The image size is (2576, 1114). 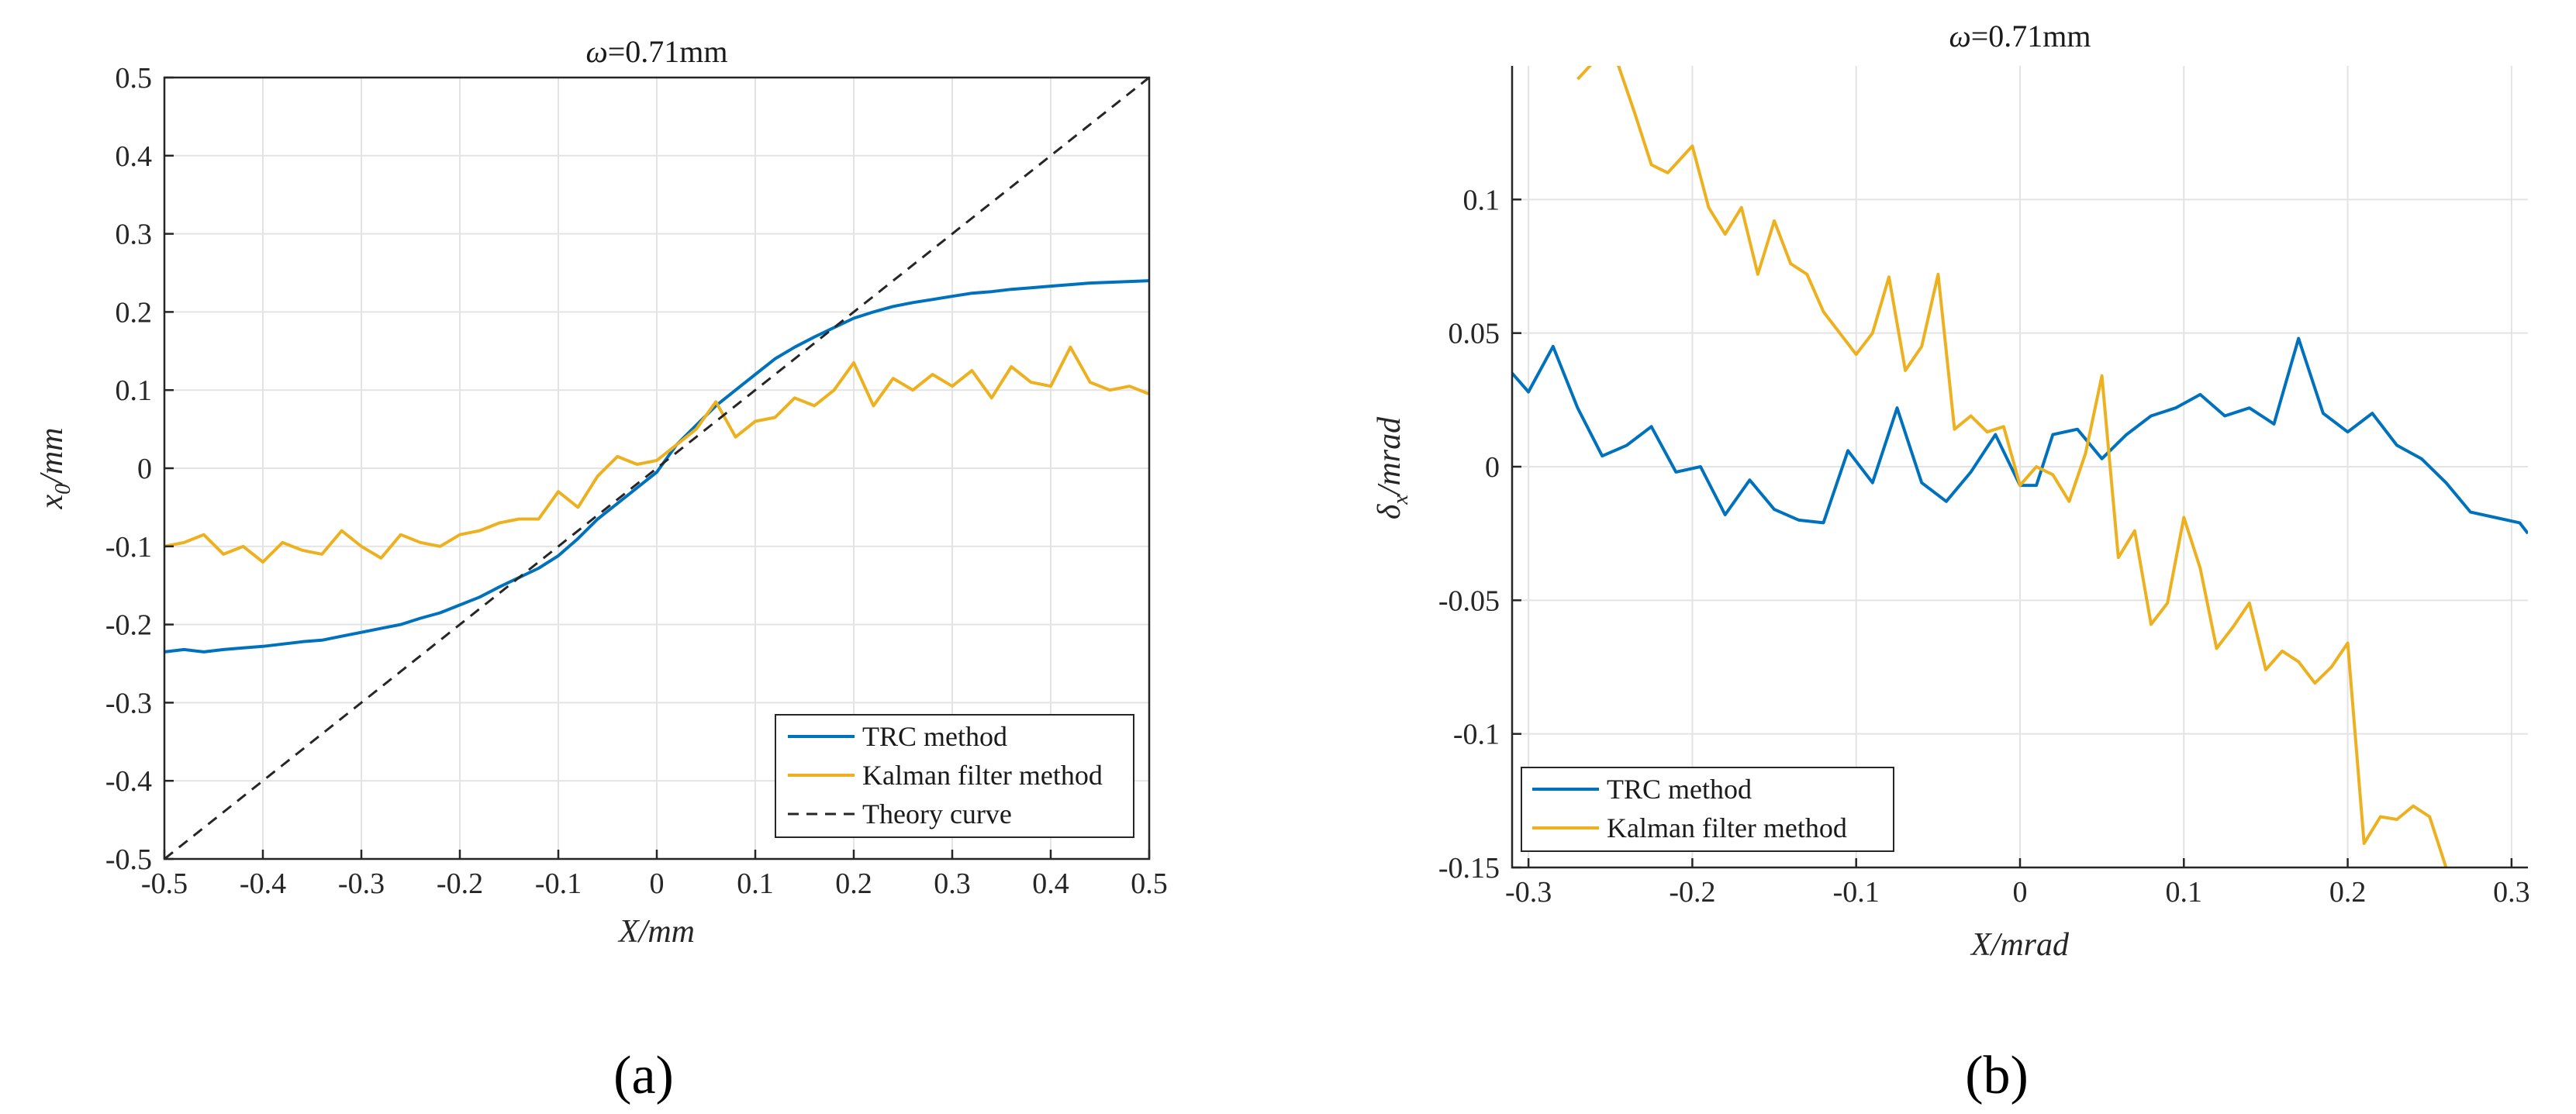 I want to click on x-tick-label: -0.5, so click(x=165, y=884).